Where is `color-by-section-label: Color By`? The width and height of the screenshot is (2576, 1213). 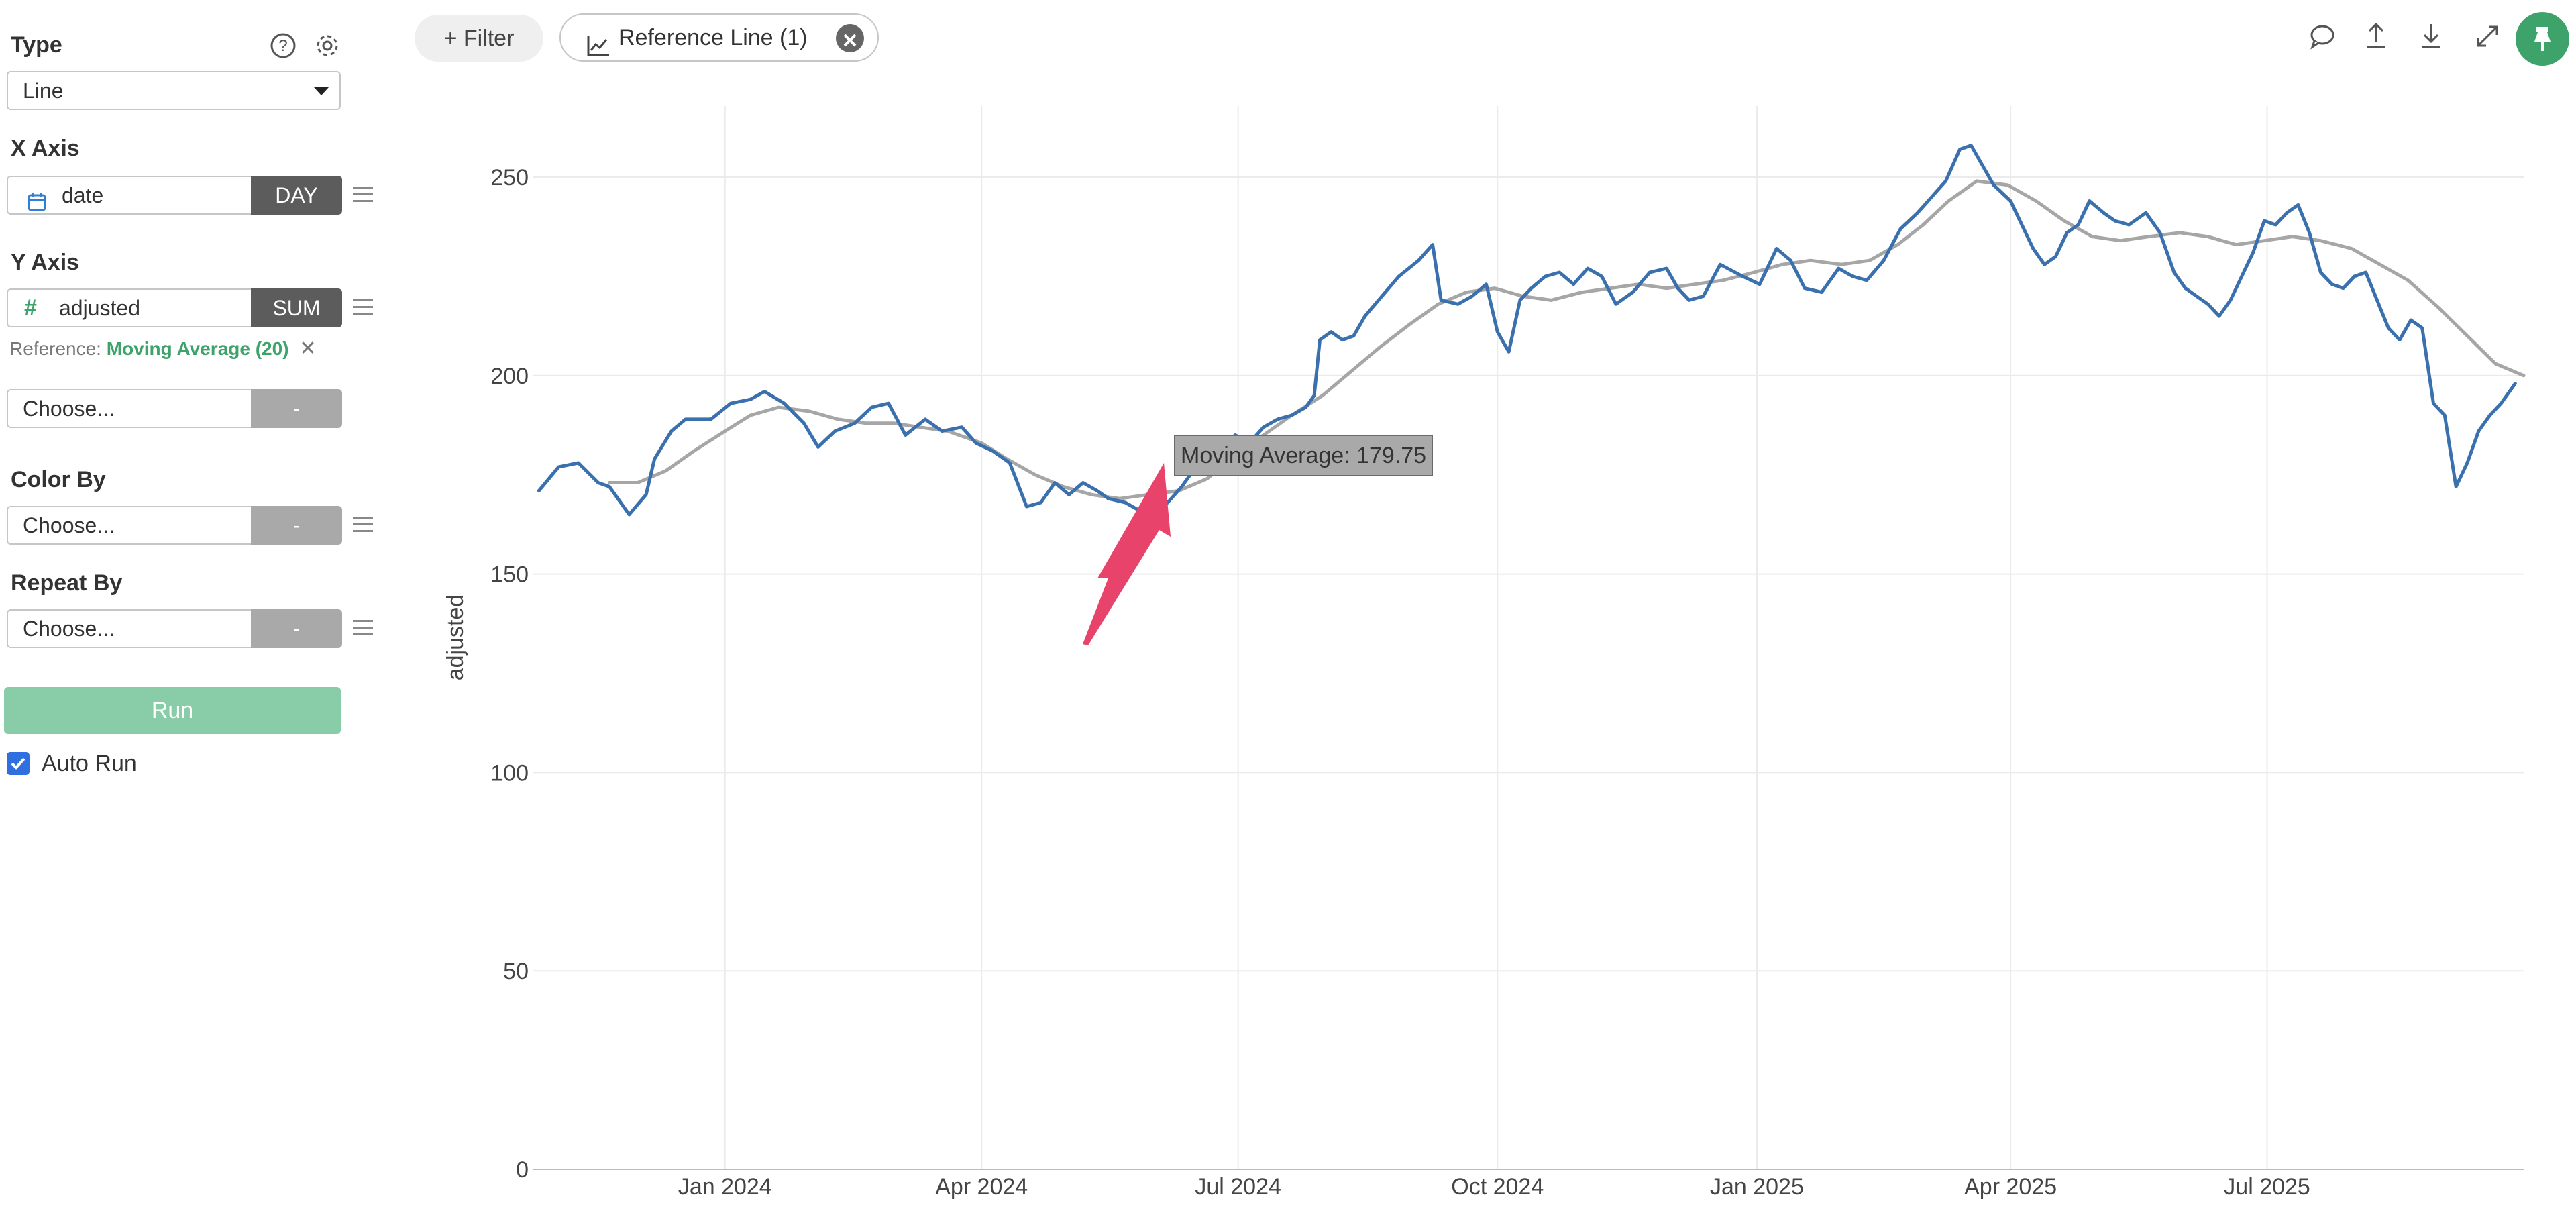 color-by-section-label: Color By is located at coordinates (58, 479).